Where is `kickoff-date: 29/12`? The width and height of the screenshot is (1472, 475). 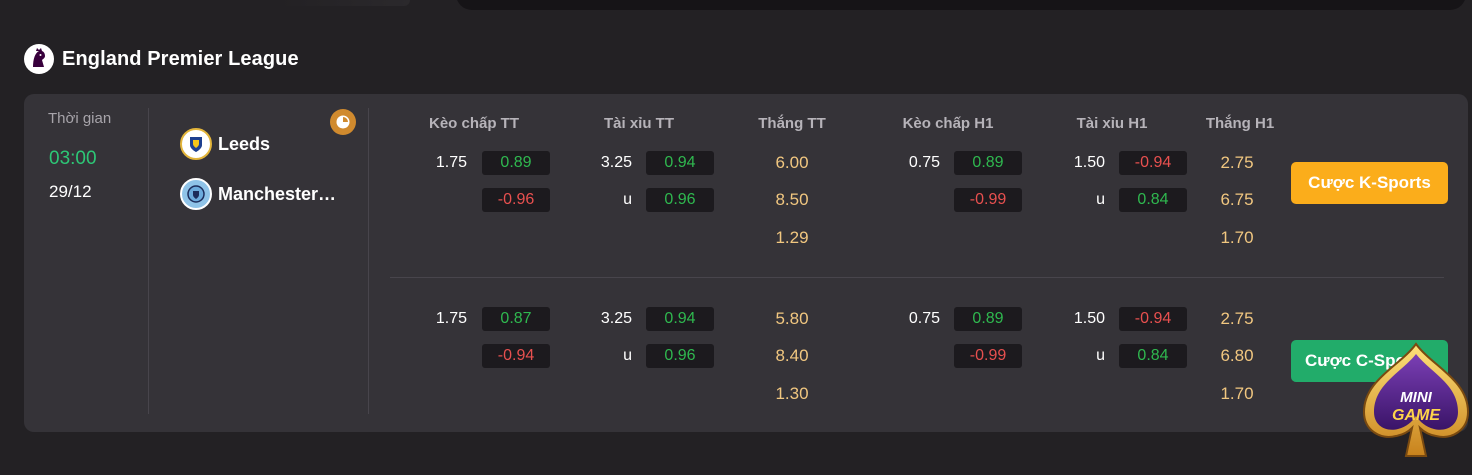
kickoff-date: 29/12 is located at coordinates (70, 191).